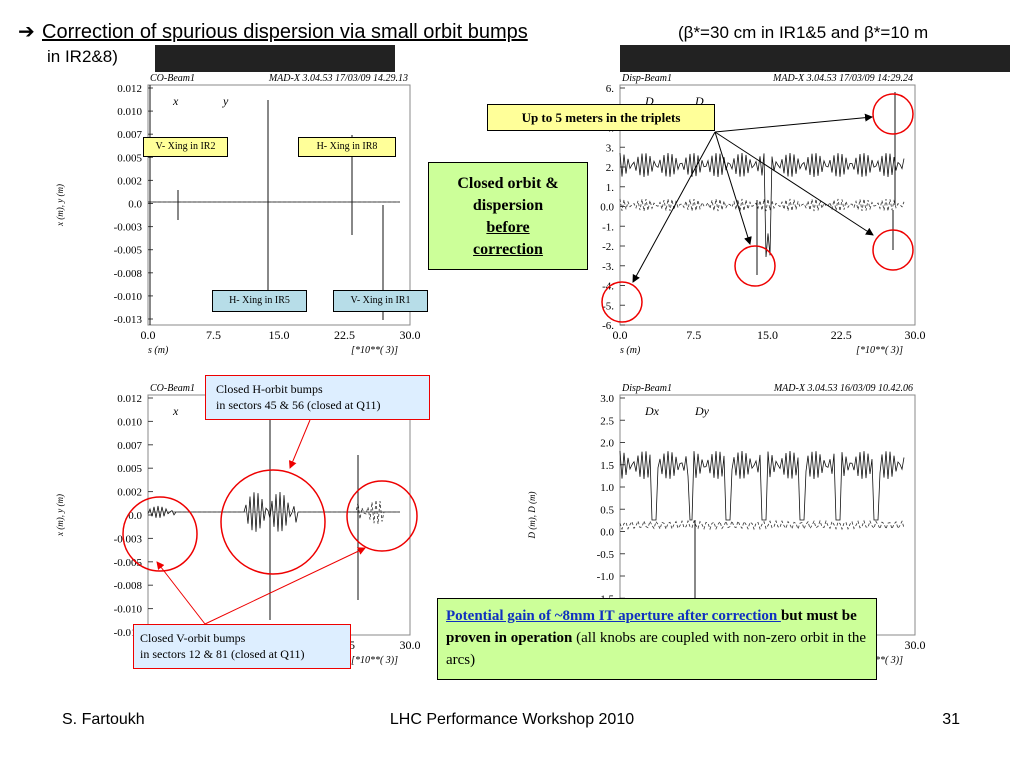 This screenshot has height=768, width=1024. Describe the element at coordinates (608, 247) in the screenshot. I see `y-tick-label: -2.` at that location.